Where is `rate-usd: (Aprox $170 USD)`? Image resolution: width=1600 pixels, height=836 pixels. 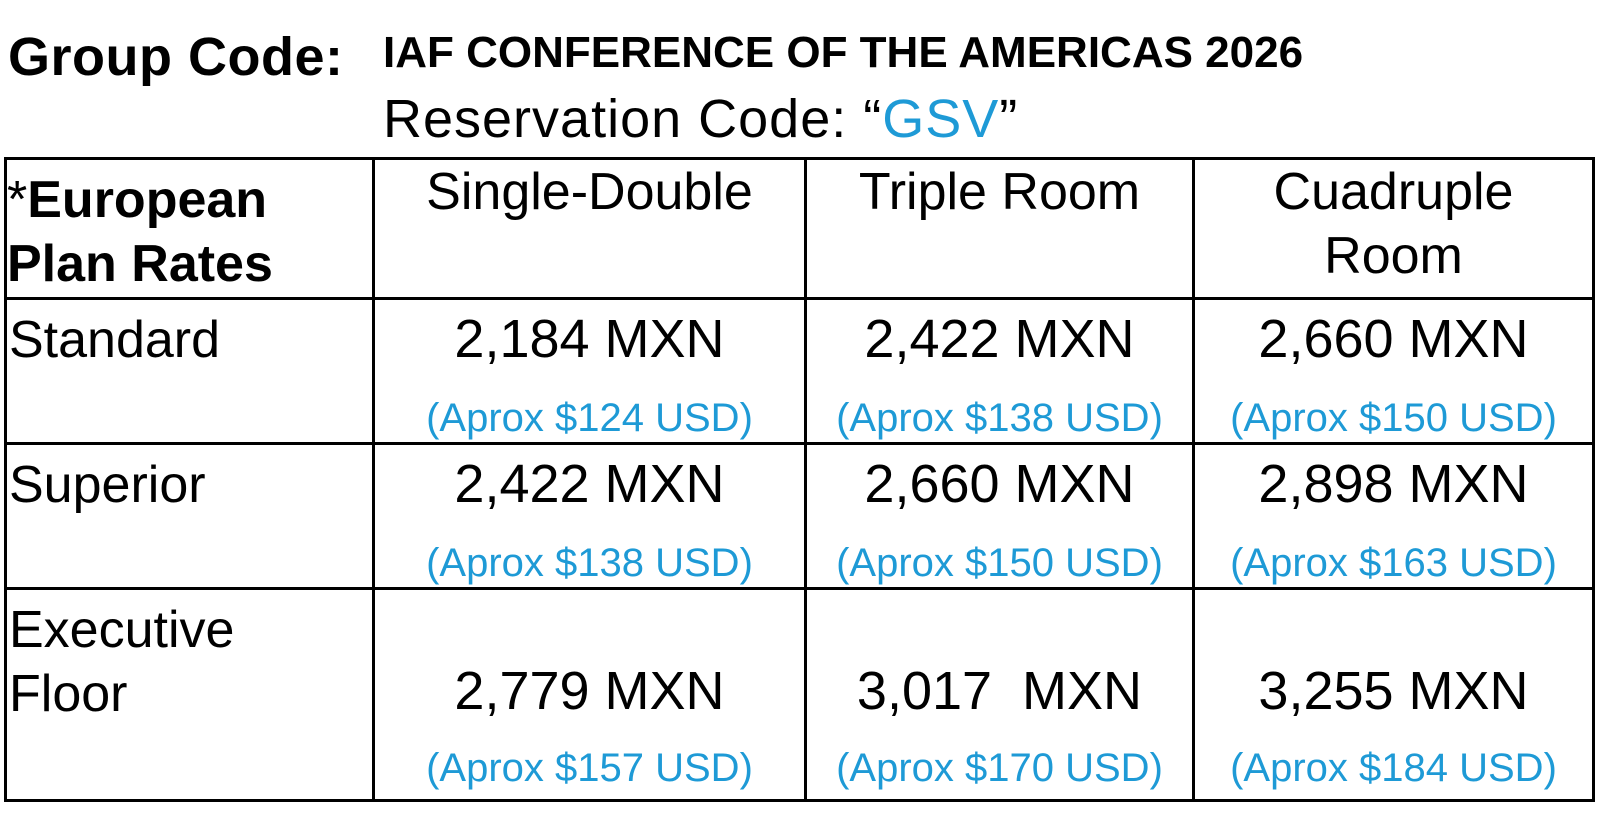 rate-usd: (Aprox $170 USD) is located at coordinates (999, 768).